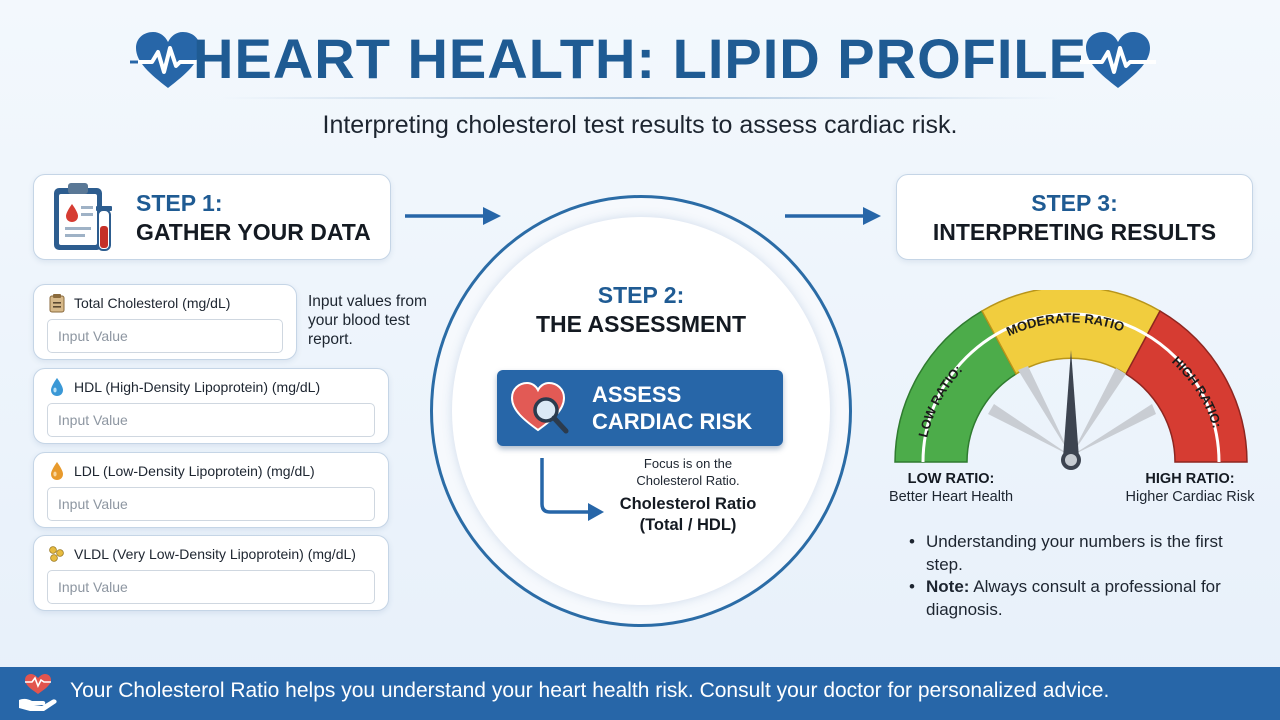 The image size is (1280, 720). Describe the element at coordinates (1071, 404) in the screenshot. I see `gauge-needle` at that location.